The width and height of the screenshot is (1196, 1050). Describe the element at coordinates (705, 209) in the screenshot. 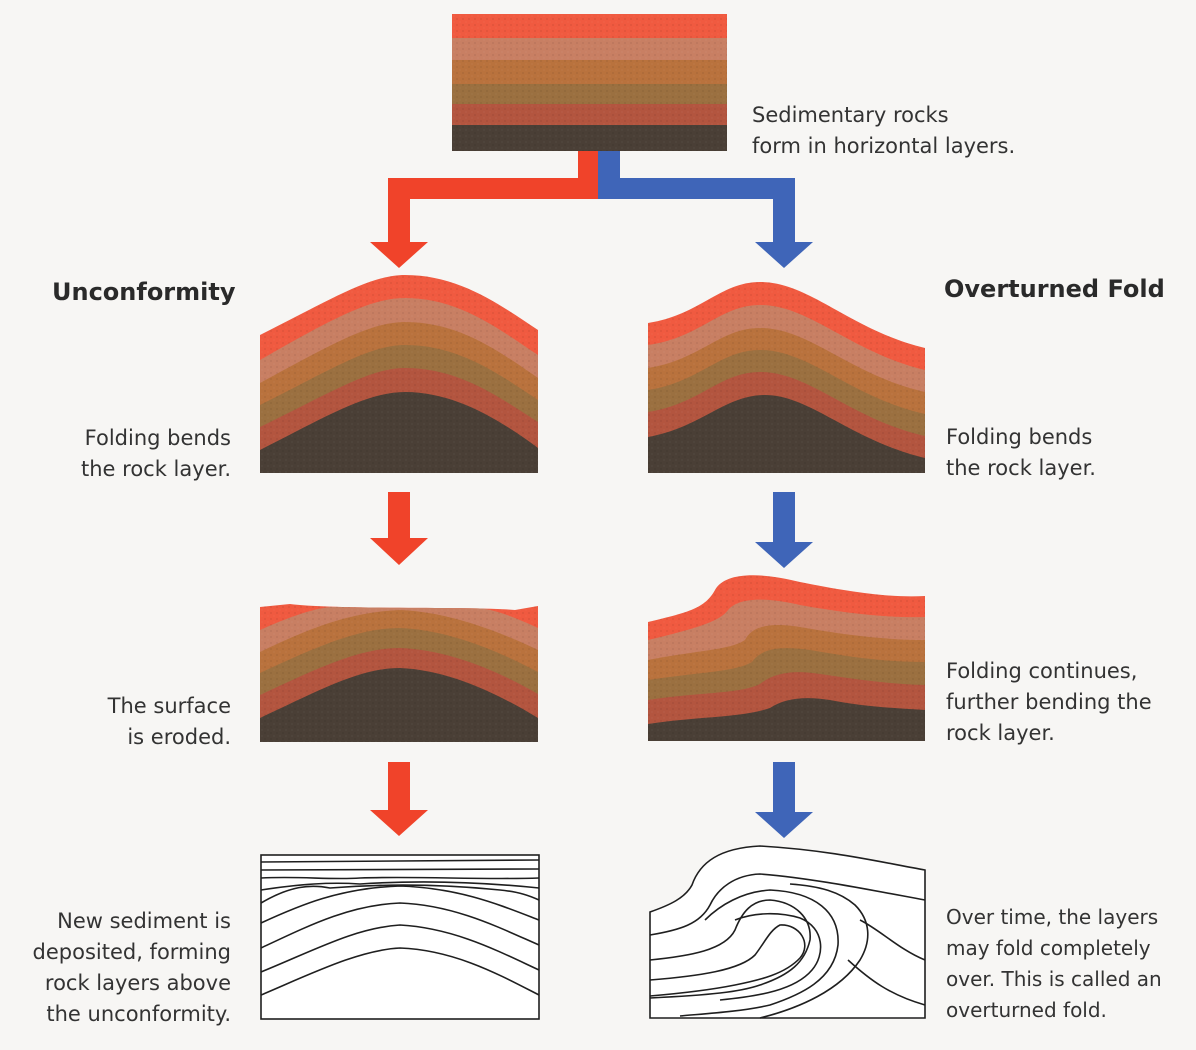

I see `right-branch-arrow` at that location.